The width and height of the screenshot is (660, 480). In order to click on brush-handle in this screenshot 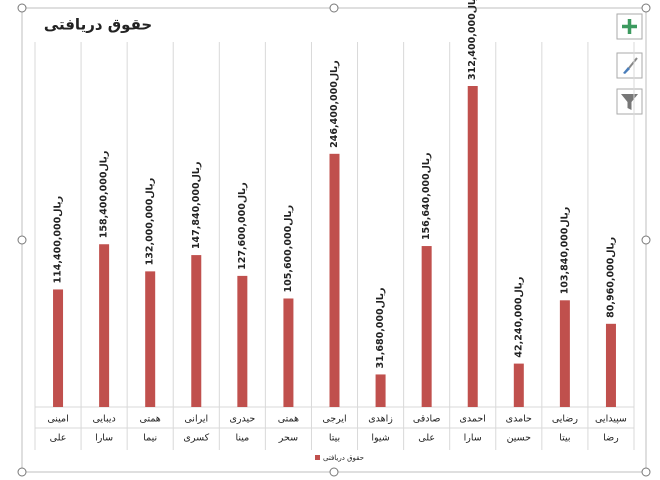, I will do `click(633, 63)`.